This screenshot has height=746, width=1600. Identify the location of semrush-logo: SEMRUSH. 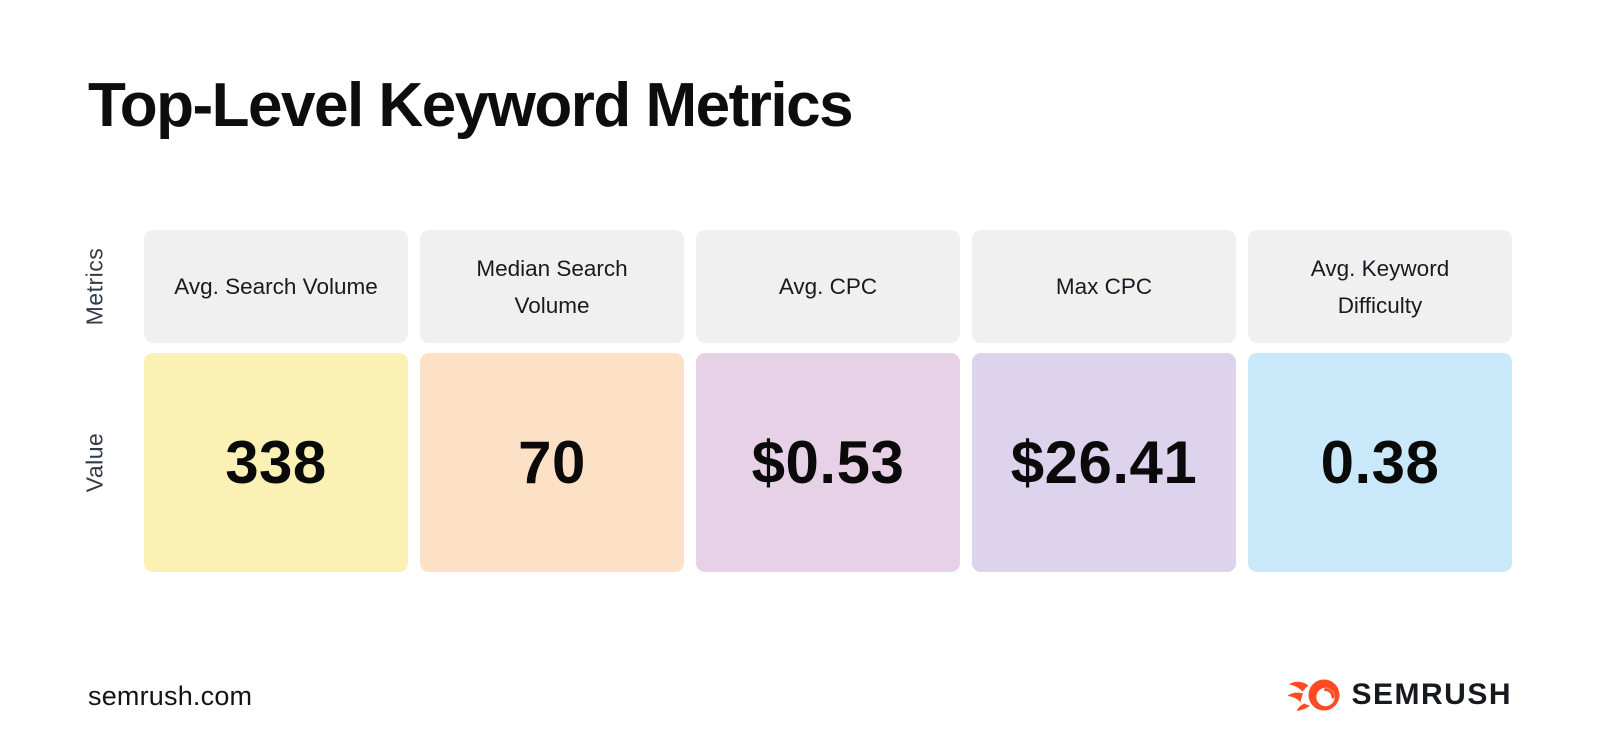
(1399, 695).